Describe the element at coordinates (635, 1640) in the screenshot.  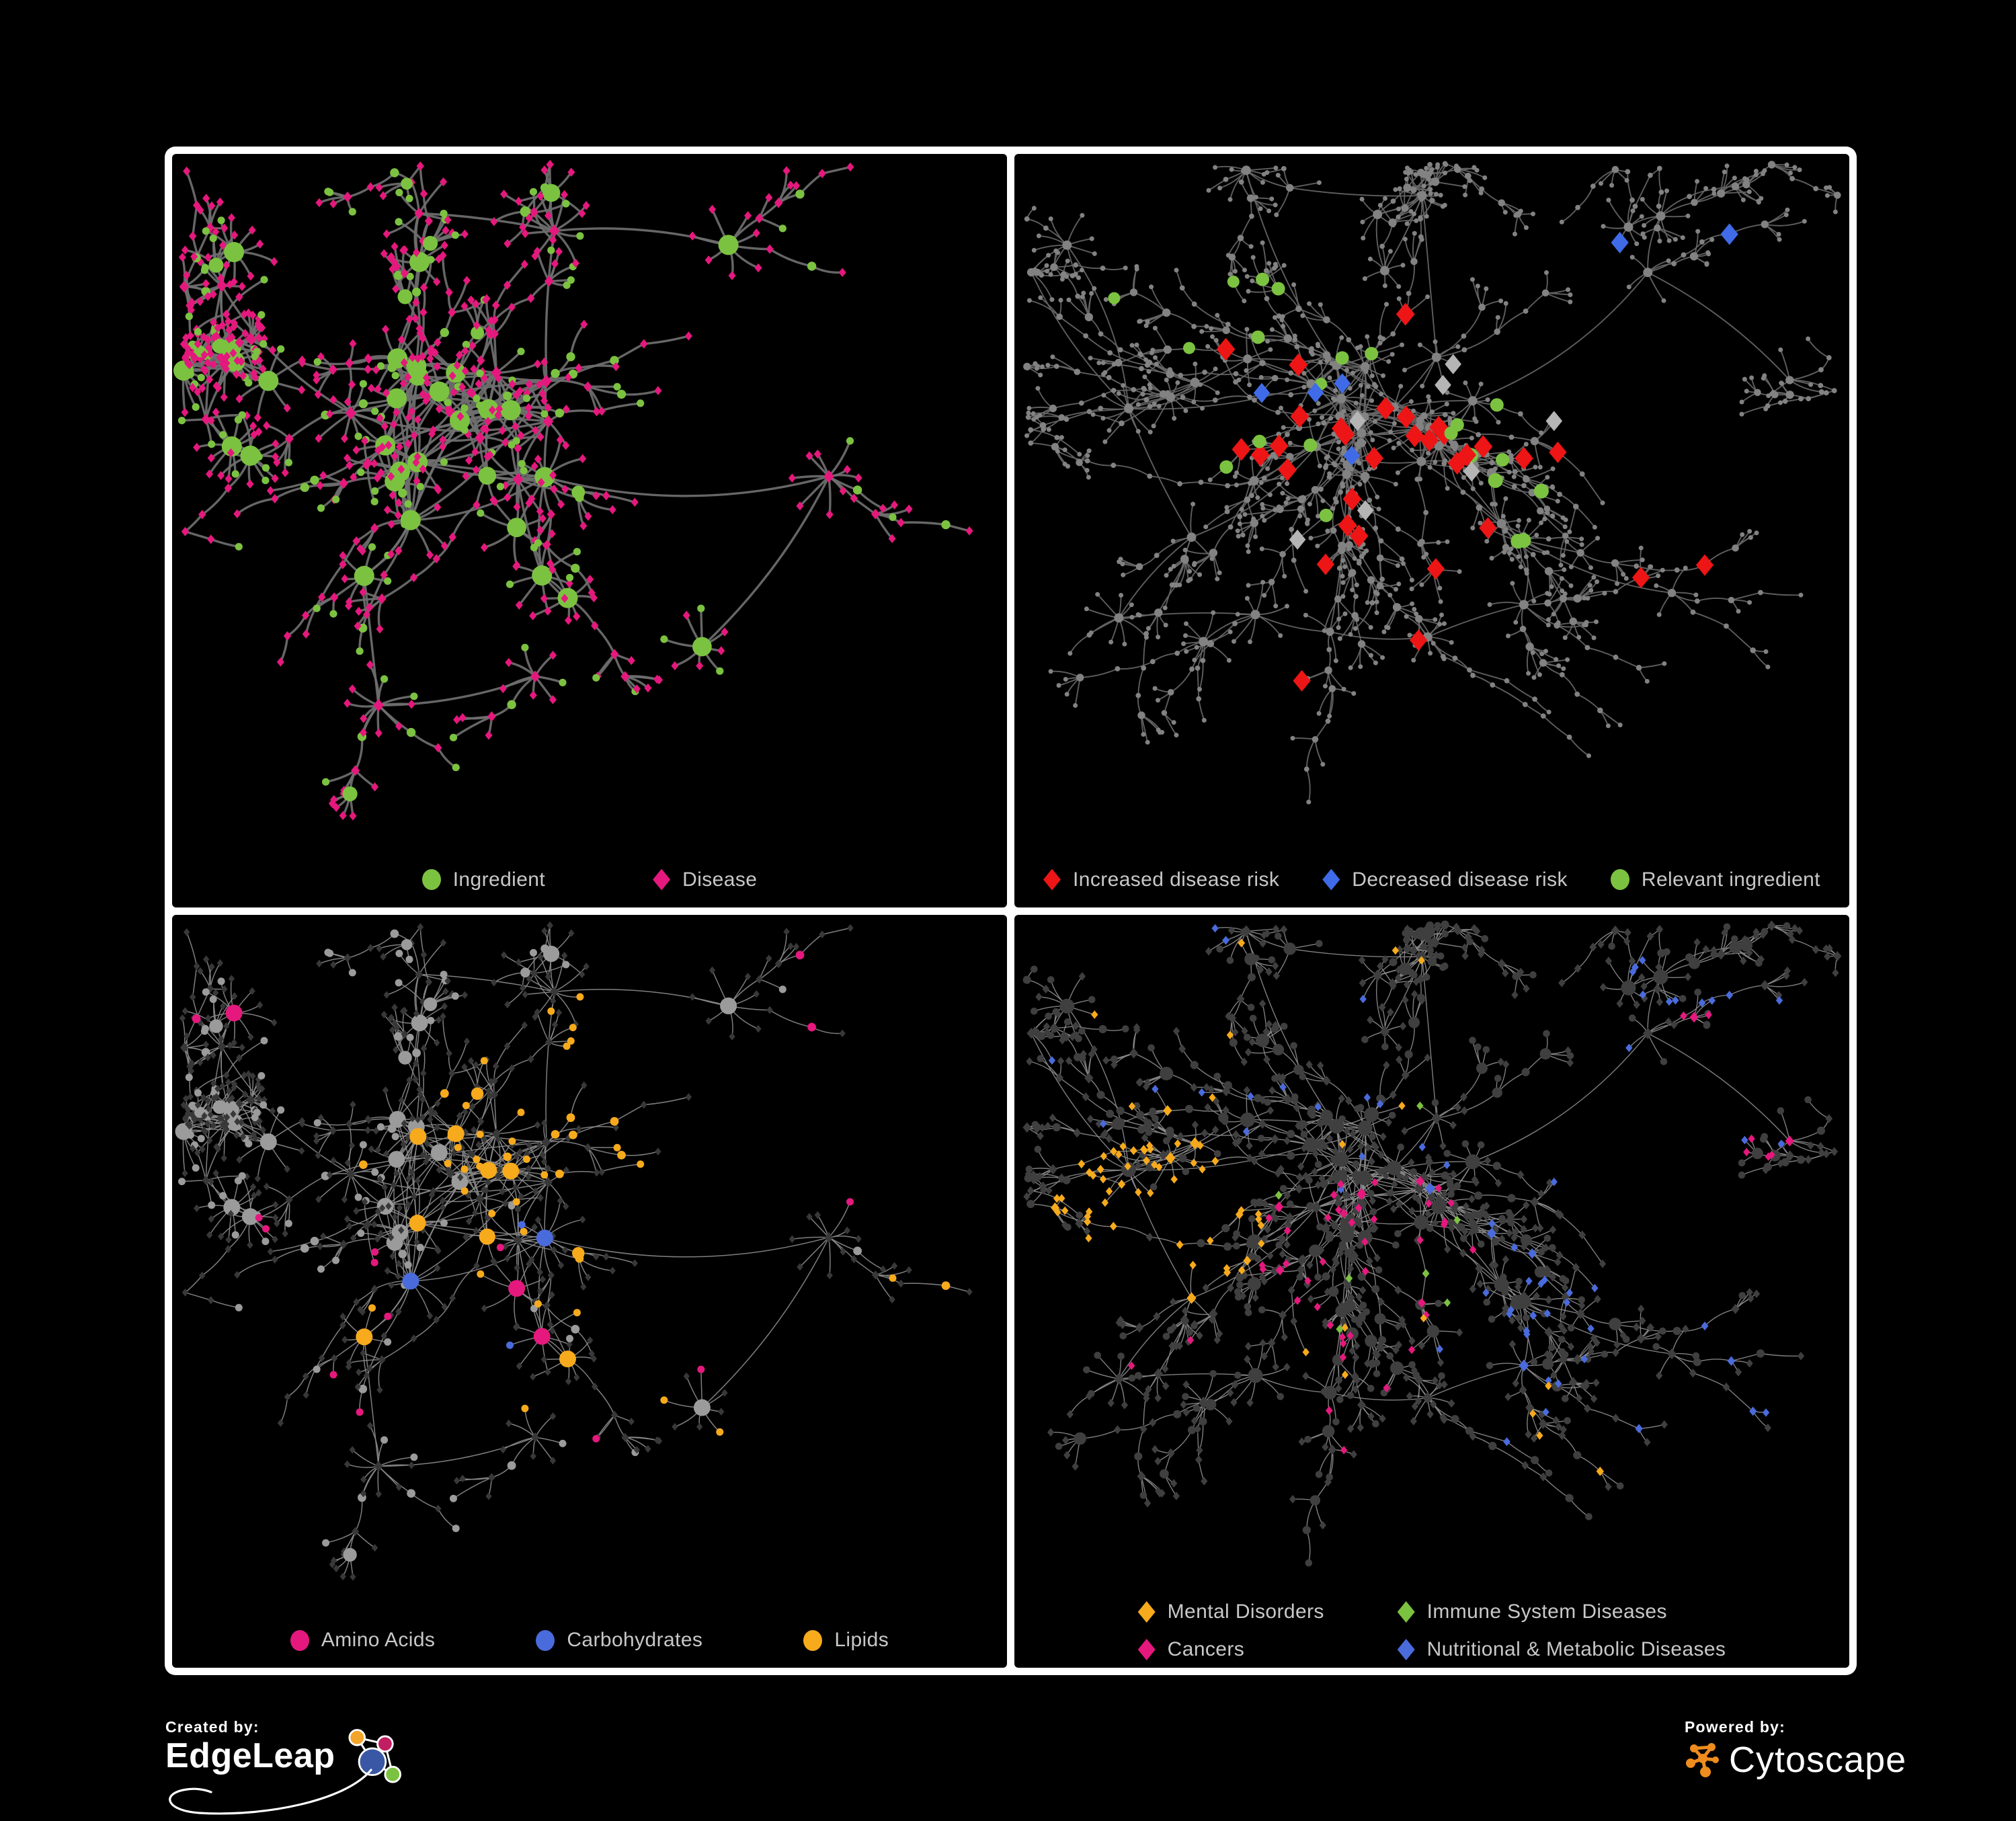
I see `legend-item-label: Carbohydrates` at that location.